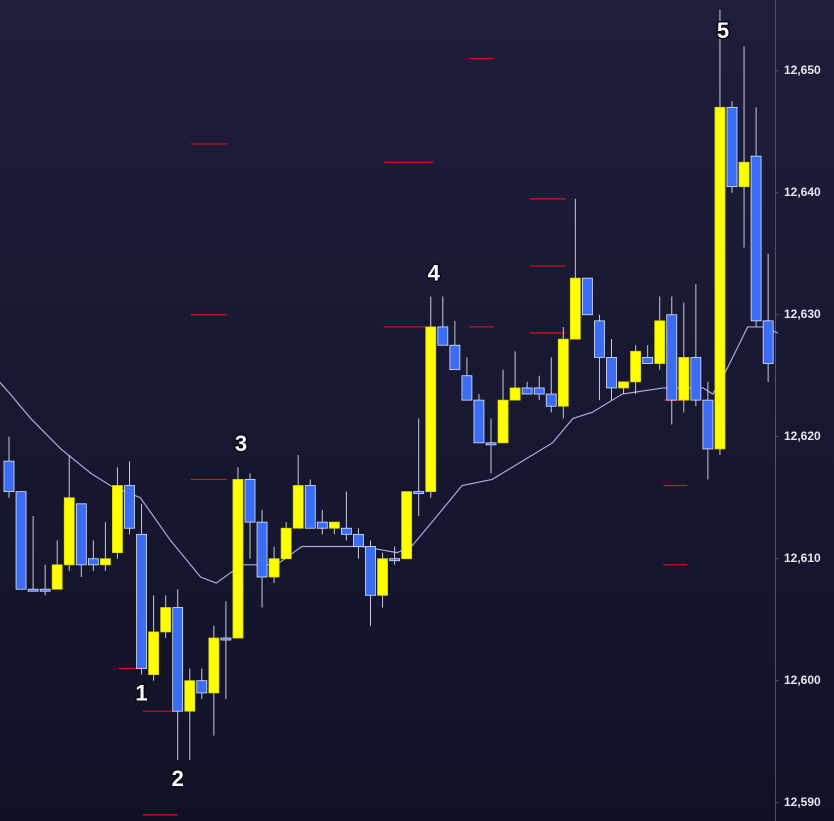  What do you see at coordinates (802, 802) in the screenshot?
I see `y-tick-label: 12,590` at bounding box center [802, 802].